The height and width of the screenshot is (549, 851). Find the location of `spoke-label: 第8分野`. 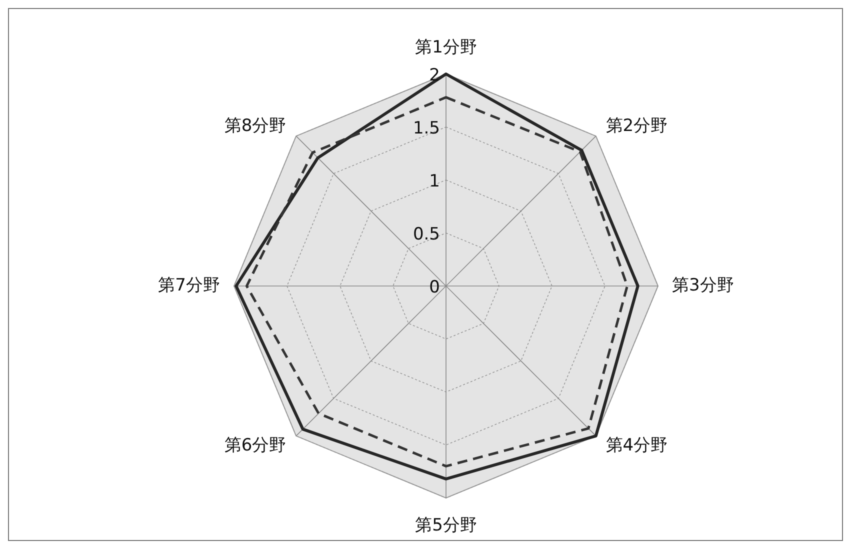

spoke-label: 第8分野 is located at coordinates (255, 126).